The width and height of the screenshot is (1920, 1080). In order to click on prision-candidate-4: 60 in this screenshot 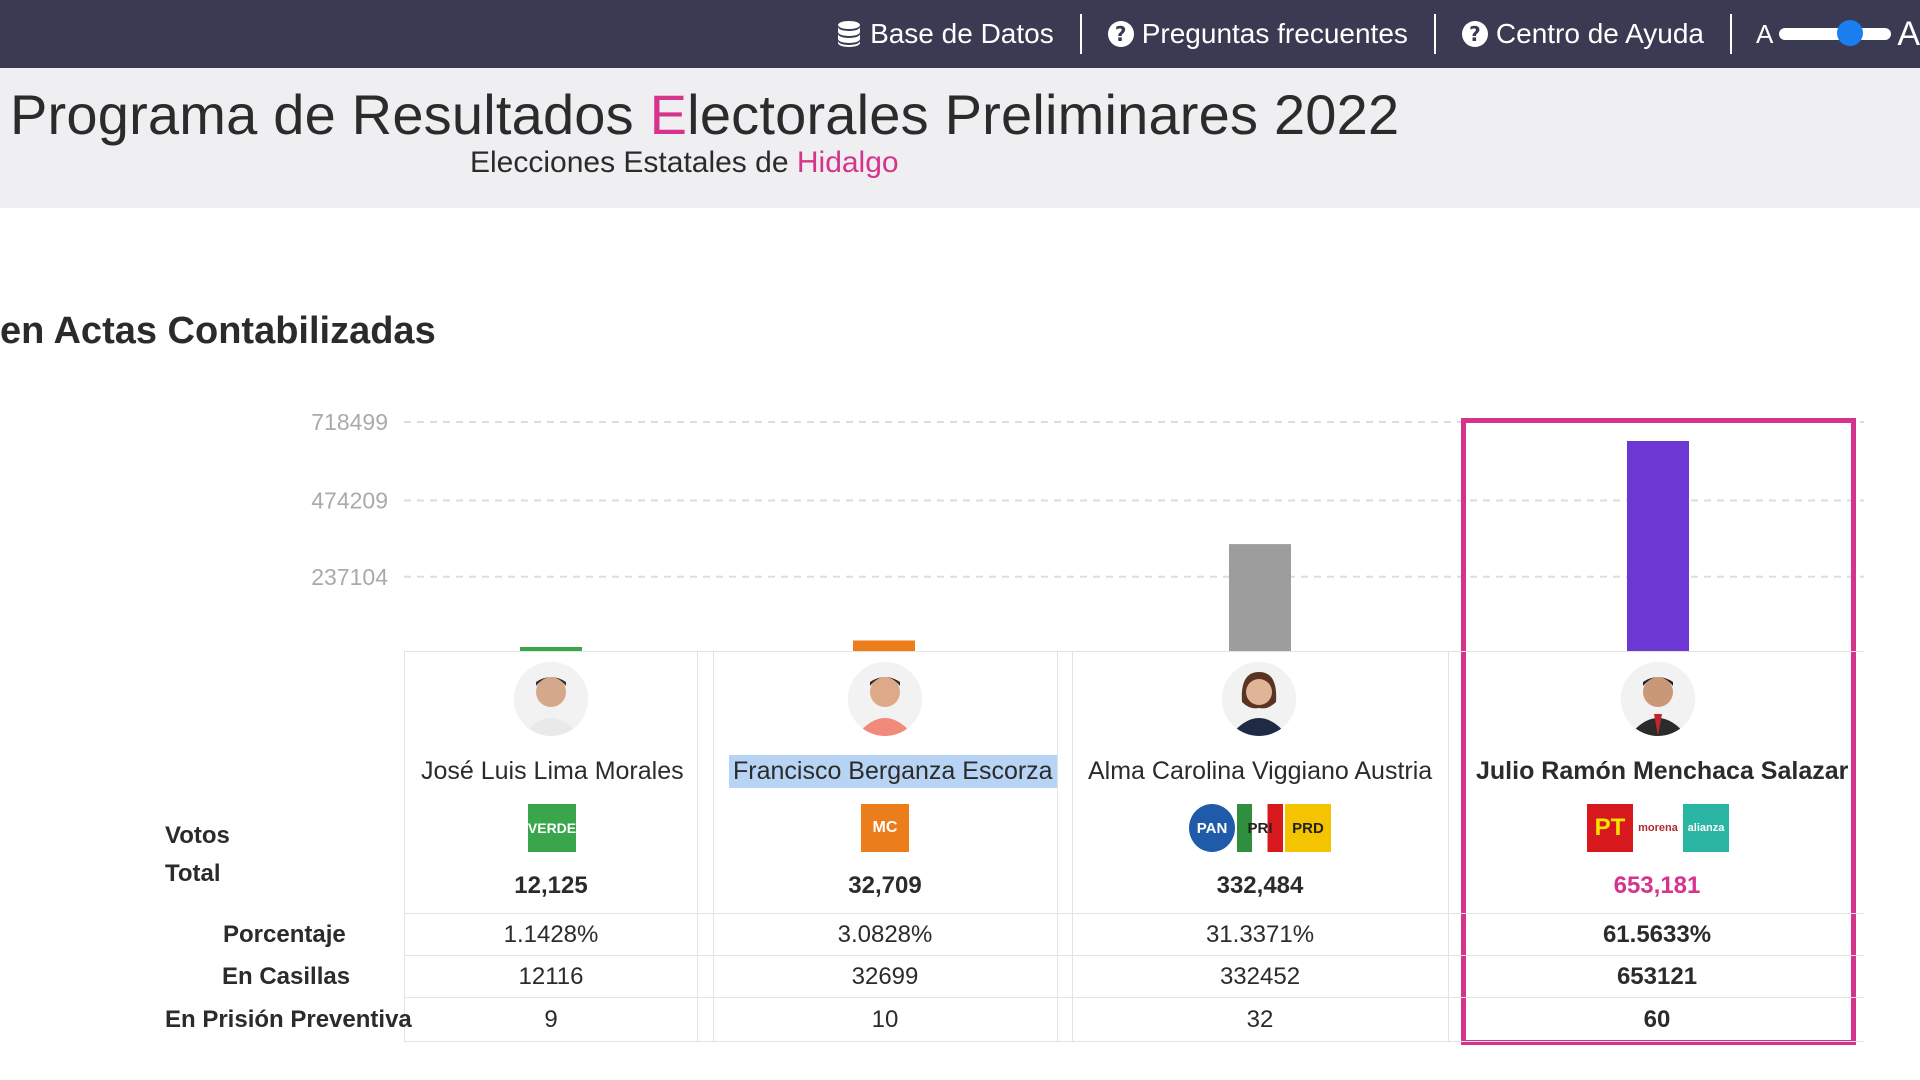, I will do `click(1657, 1019)`.